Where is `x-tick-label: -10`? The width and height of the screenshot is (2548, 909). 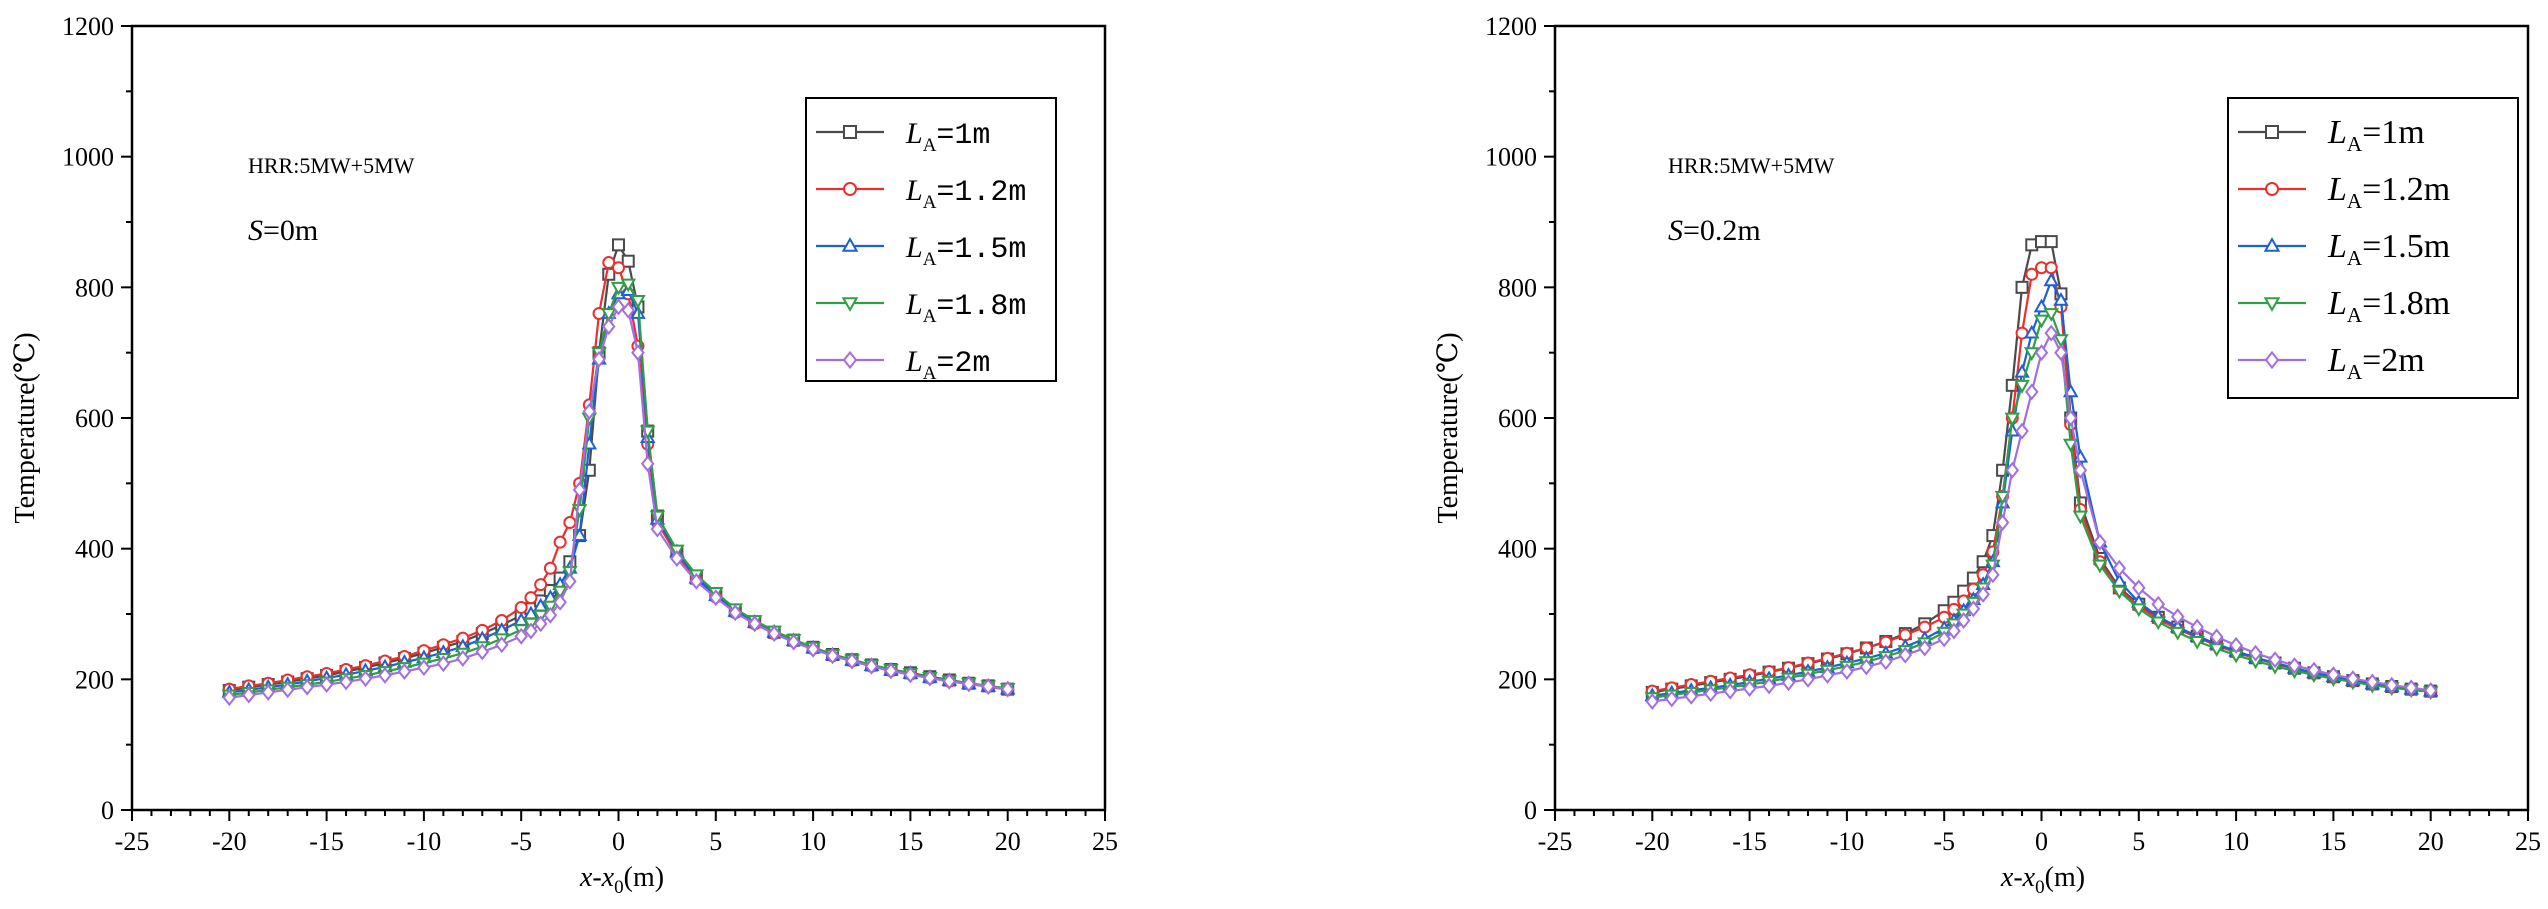
x-tick-label: -10 is located at coordinates (424, 841).